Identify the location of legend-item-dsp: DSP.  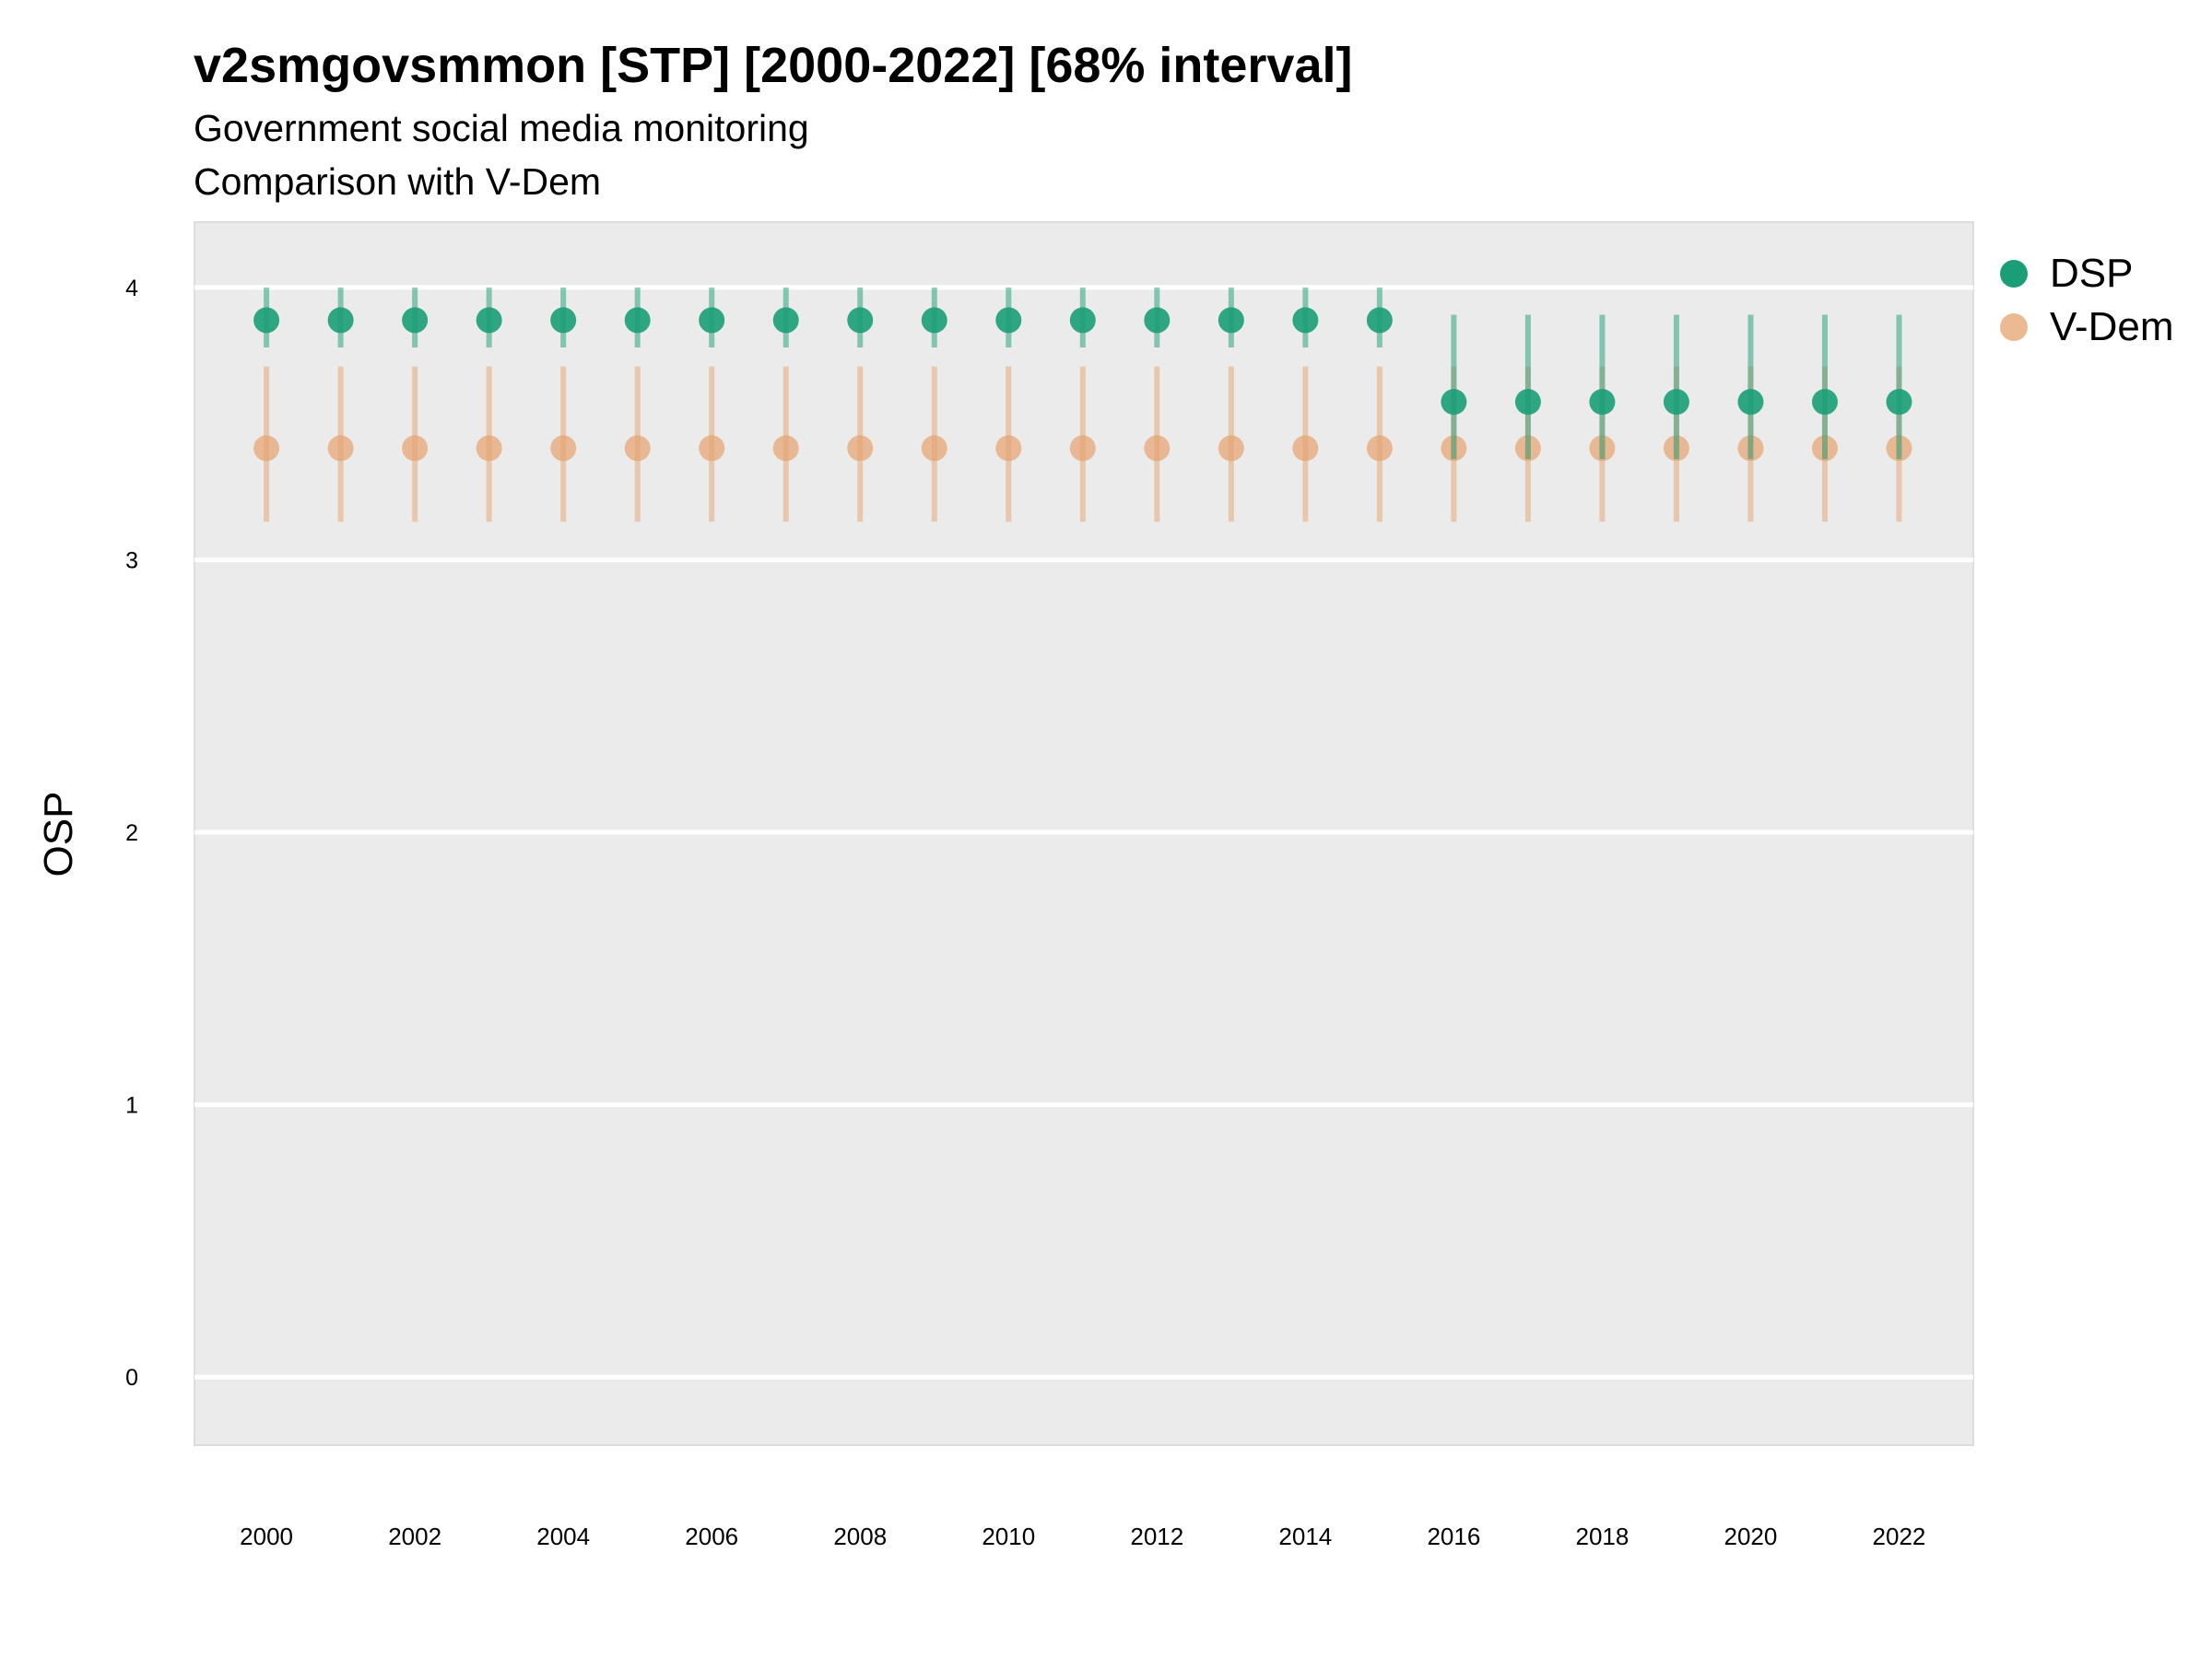
(2086, 273).